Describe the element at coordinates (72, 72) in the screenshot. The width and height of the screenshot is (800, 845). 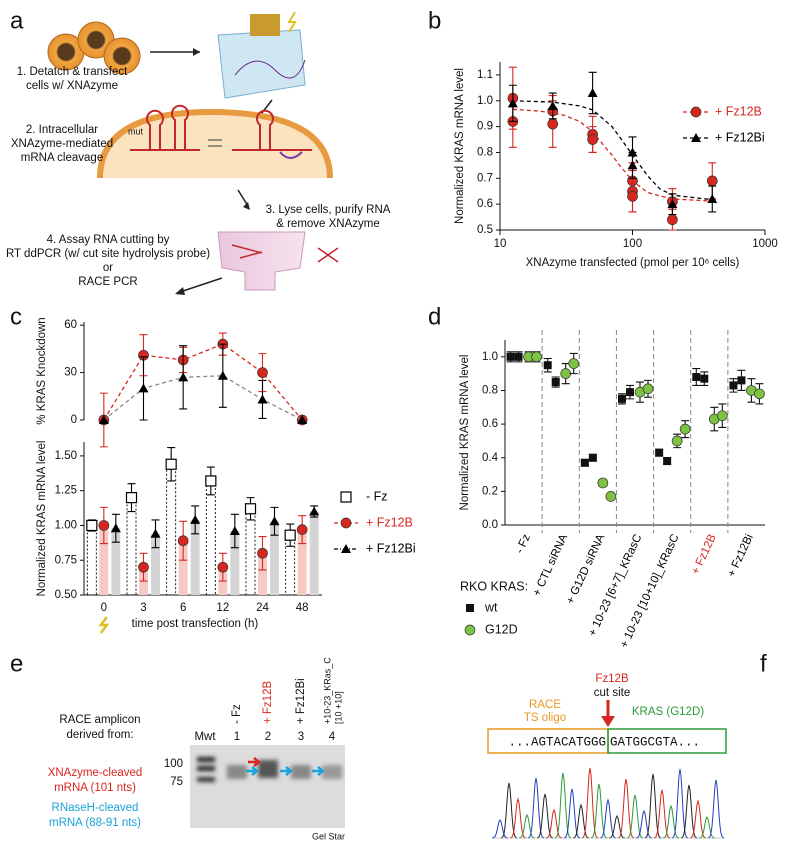
I see `step-text: 1. Detatch & transfect` at that location.